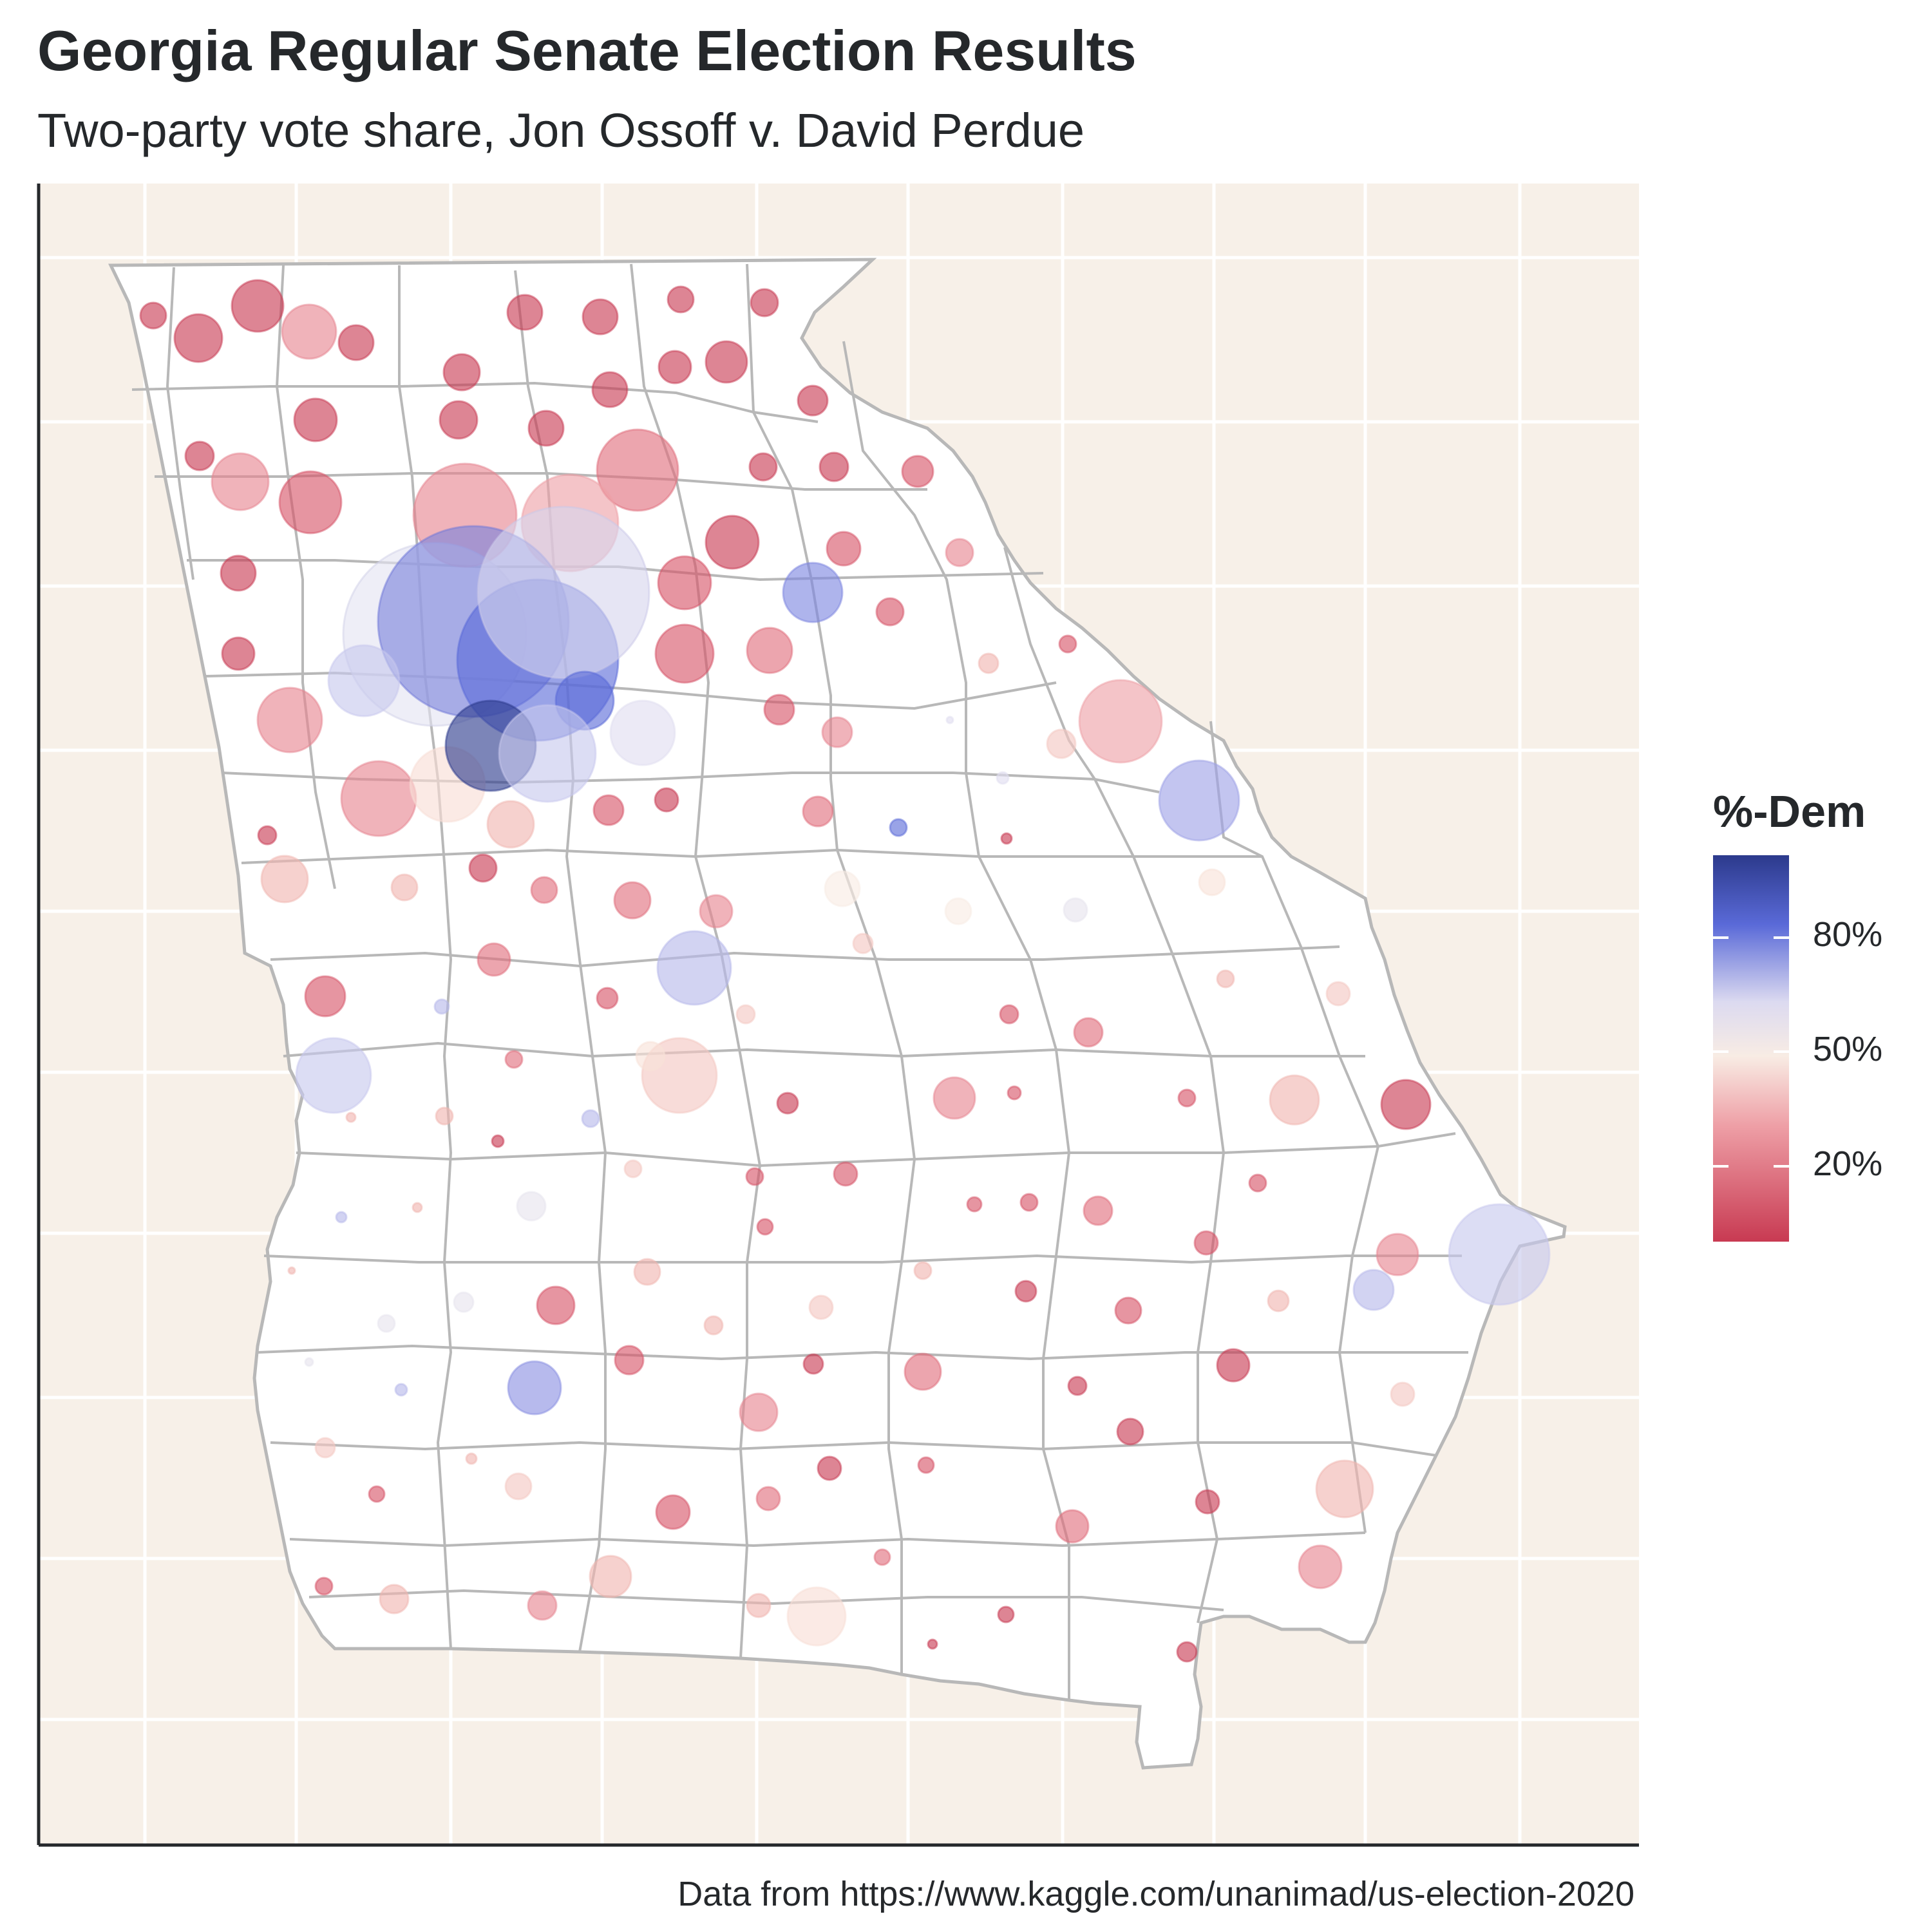  I want to click on legend-ticks, so click(1751, 1052).